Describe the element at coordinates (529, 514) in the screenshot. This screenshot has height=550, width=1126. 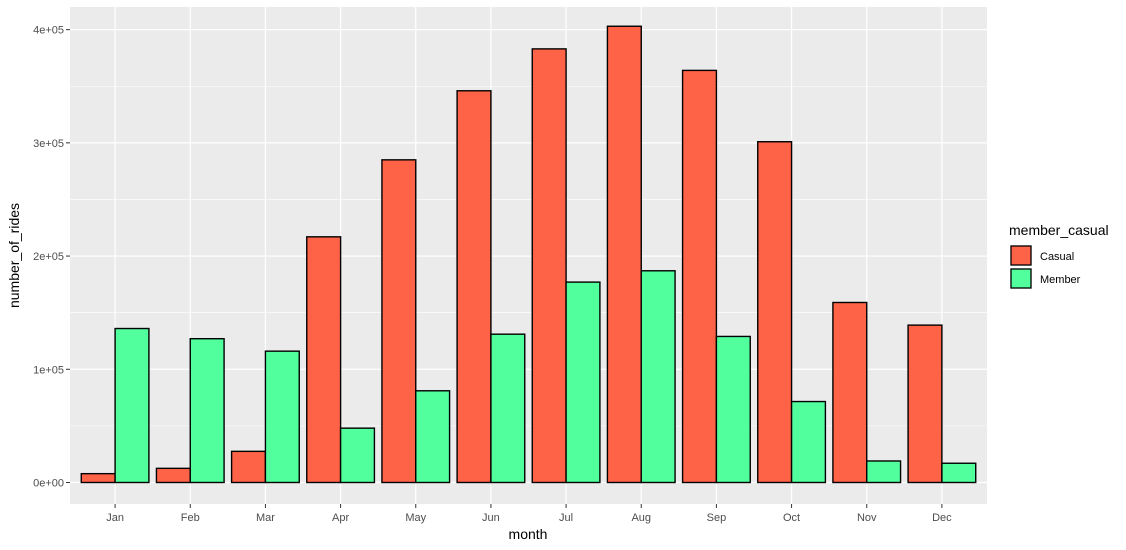
I see `x-axis: Jan Feb Mar Apr May Jun Jul Aug Sep Oct Nov Dec` at that location.